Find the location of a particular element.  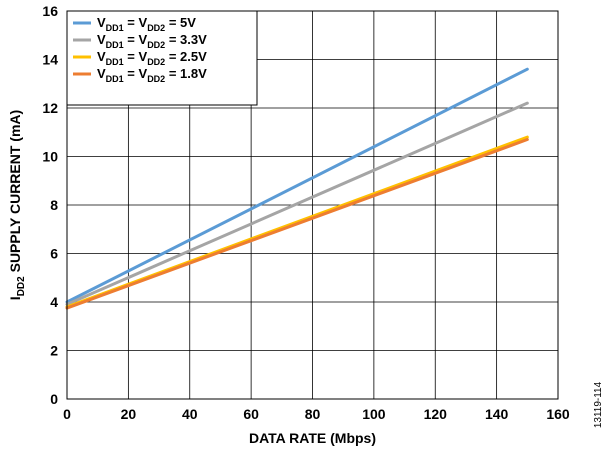

x-tick-label: 120 is located at coordinates (436, 414).